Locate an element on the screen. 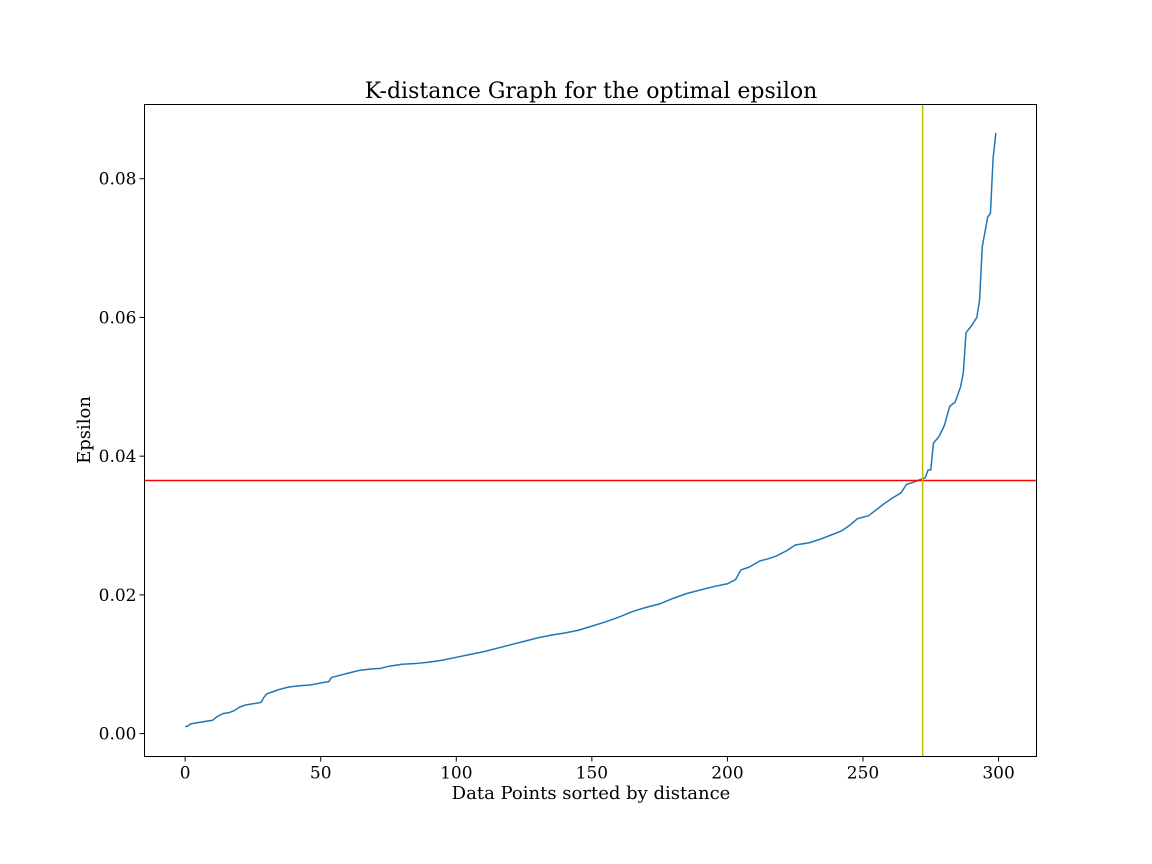  y-tick-label: 0.02 is located at coordinates (118, 596).